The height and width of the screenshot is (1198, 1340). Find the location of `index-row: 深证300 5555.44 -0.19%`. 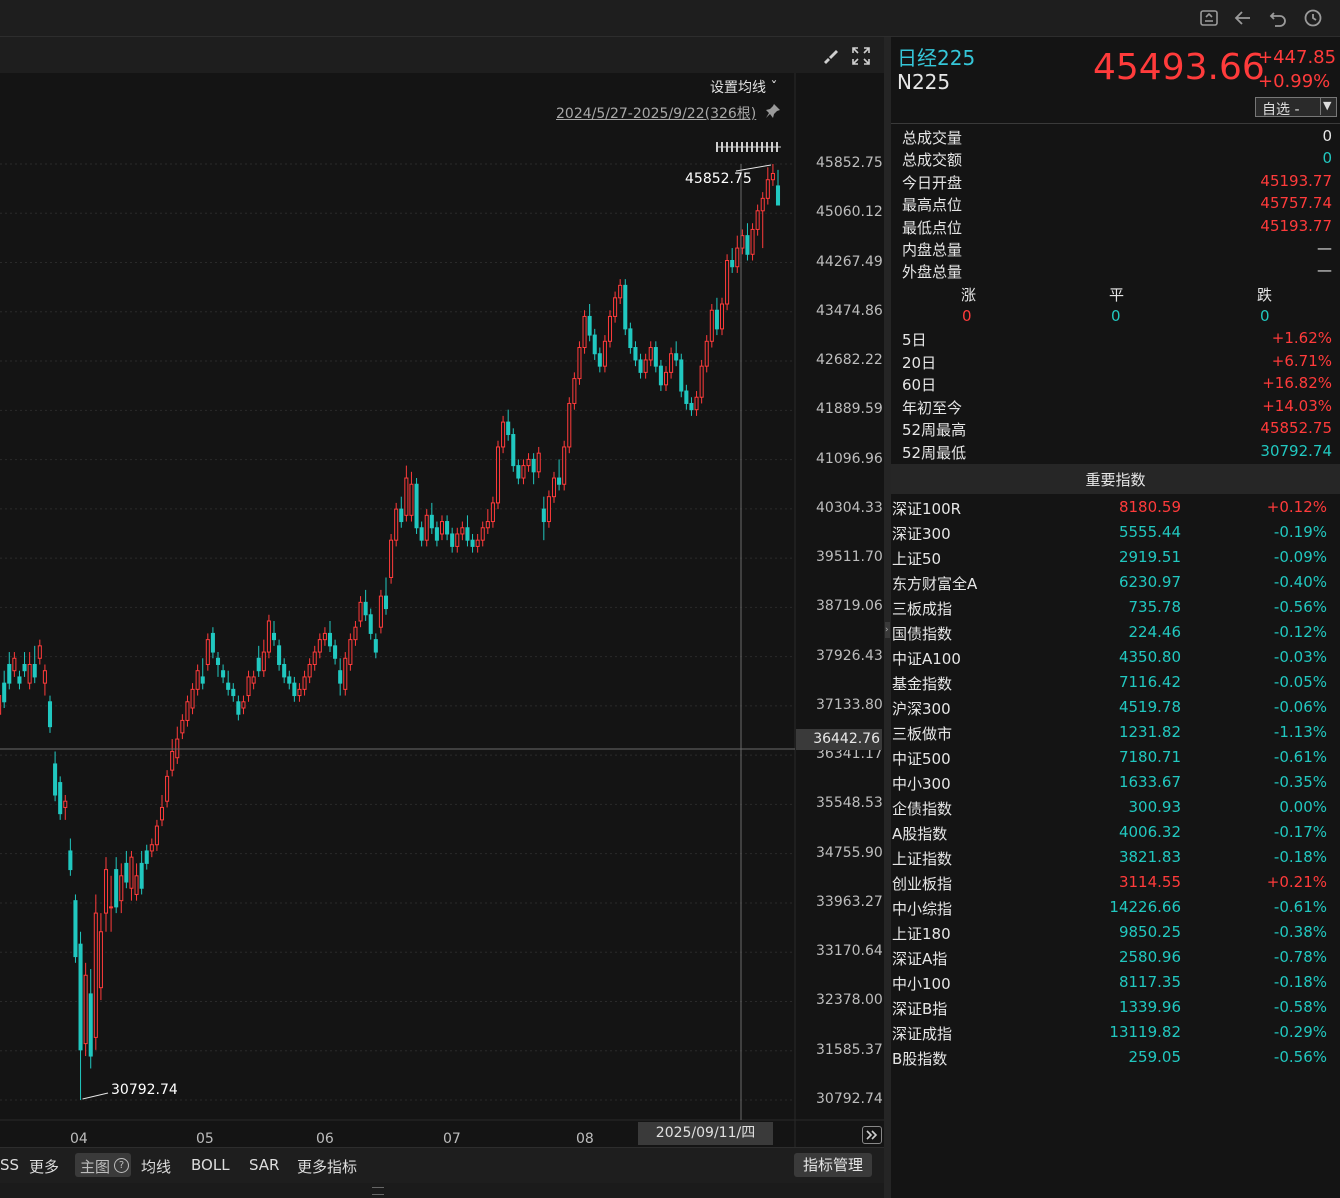

index-row: 深证300 5555.44 -0.19% is located at coordinates (1115, 535).